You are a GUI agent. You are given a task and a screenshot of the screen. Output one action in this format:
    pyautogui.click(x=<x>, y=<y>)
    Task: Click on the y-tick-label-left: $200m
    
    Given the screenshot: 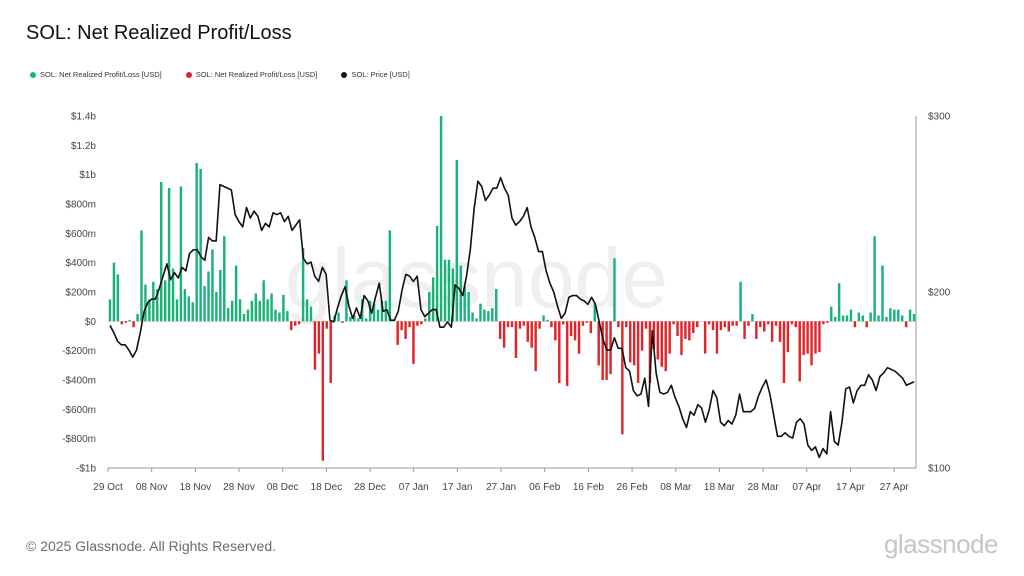 What is the action you would take?
    pyautogui.click(x=80, y=293)
    